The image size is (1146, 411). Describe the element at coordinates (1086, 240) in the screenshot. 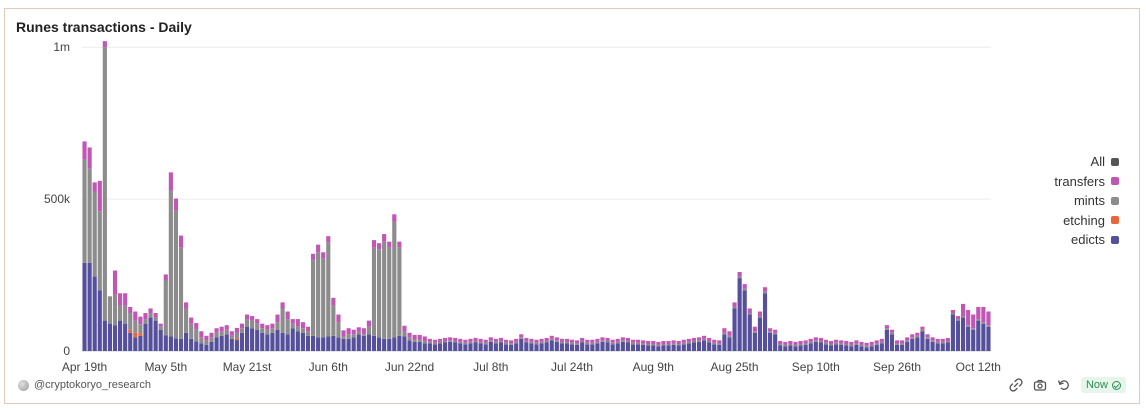

I see `legend-item-edicts: edicts` at that location.